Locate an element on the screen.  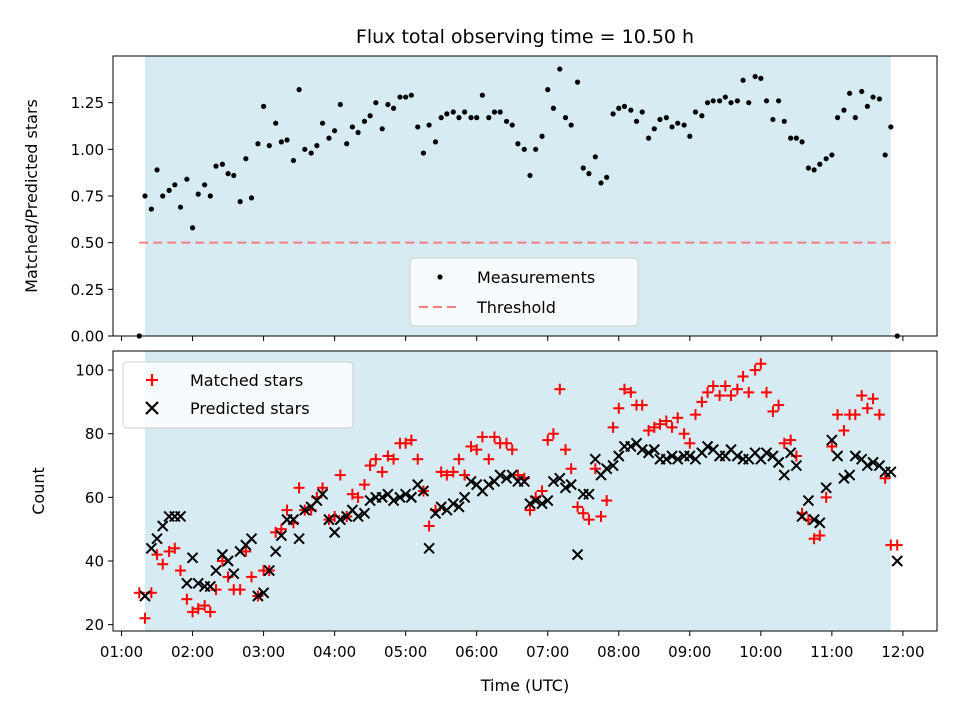
legend-predicted-marker is located at coordinates (152, 408).